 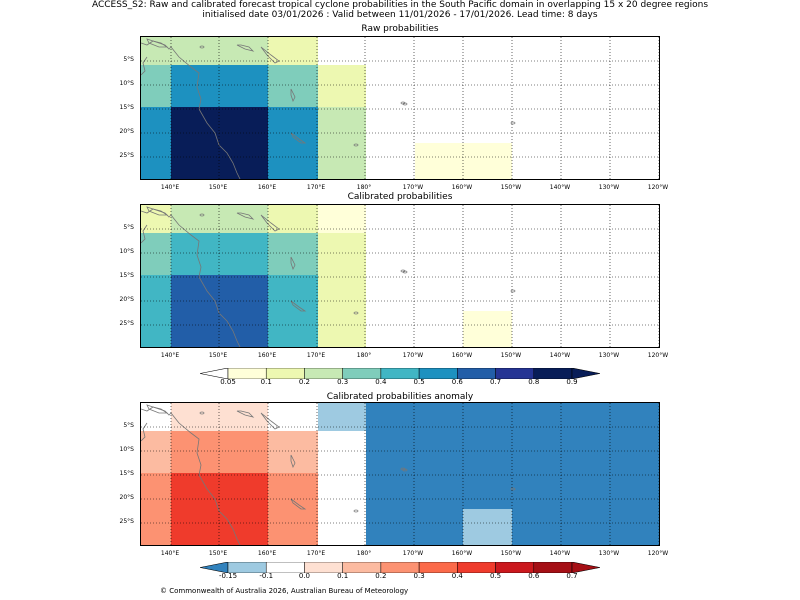 I want to click on colorbar-tick-label: 0.9, so click(x=572, y=382).